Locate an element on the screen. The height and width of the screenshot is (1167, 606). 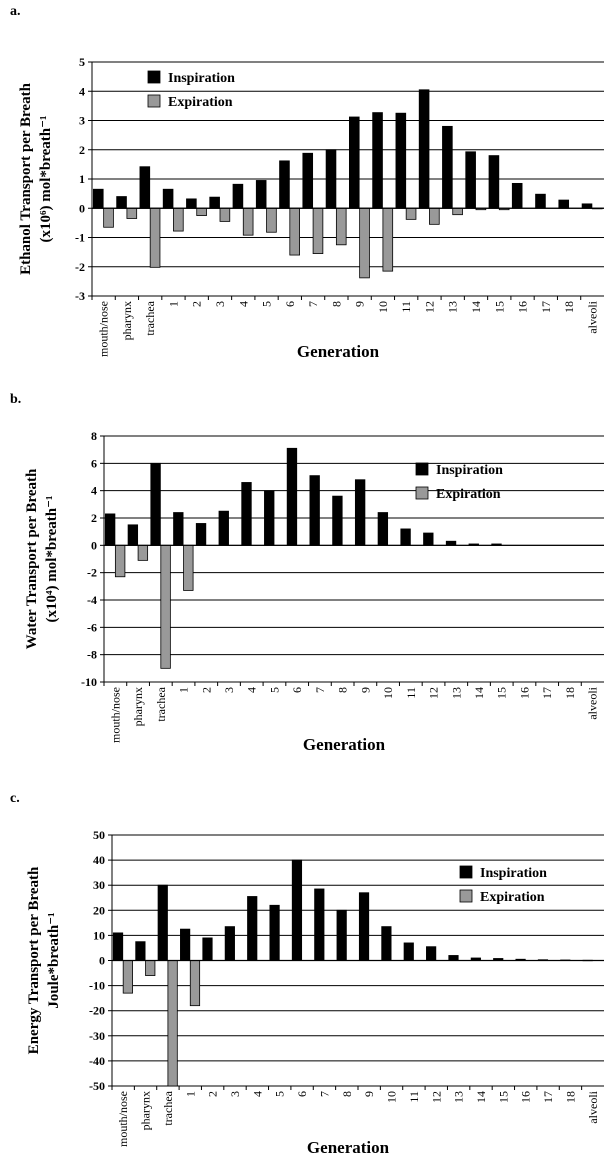
y-tick-label: -3 is located at coordinates (80, 296).